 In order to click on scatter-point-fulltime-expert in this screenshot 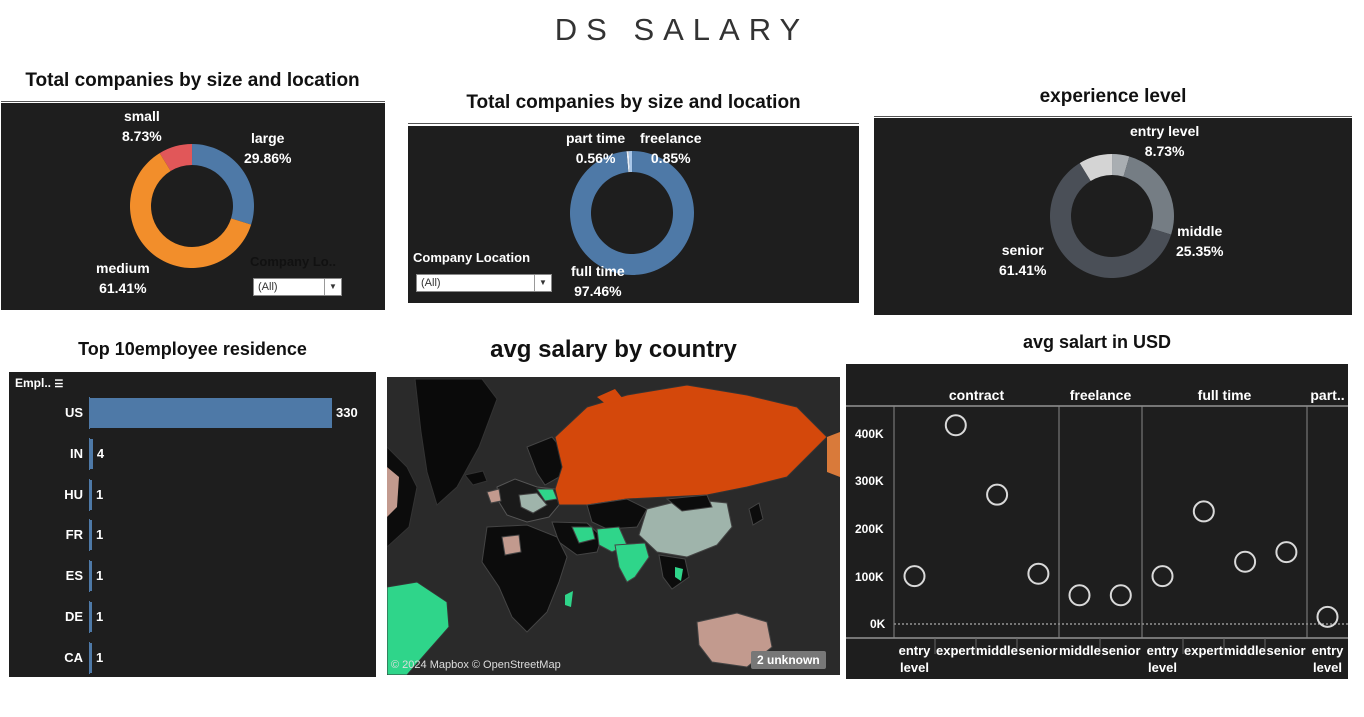, I will do `click(1203, 511)`.